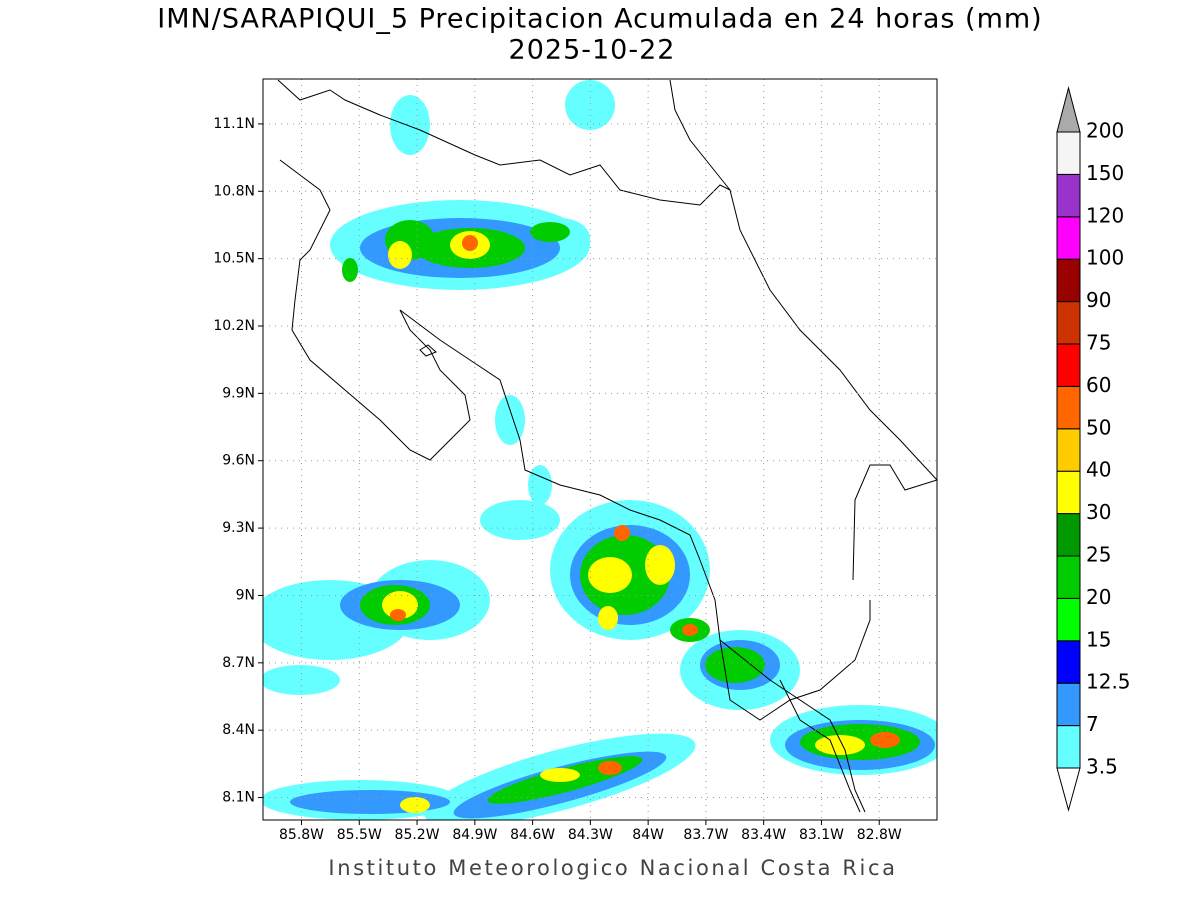 Image resolution: width=1200 pixels, height=900 pixels. I want to click on x-tick-label: 85.5W, so click(359, 835).